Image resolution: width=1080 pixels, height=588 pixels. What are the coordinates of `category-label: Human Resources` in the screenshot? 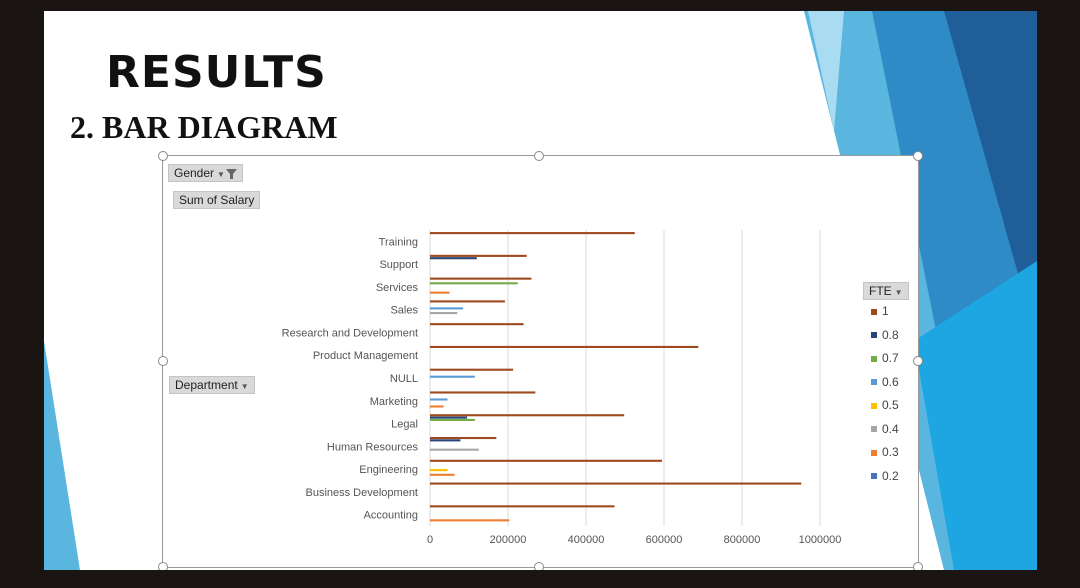 It's located at (373, 447).